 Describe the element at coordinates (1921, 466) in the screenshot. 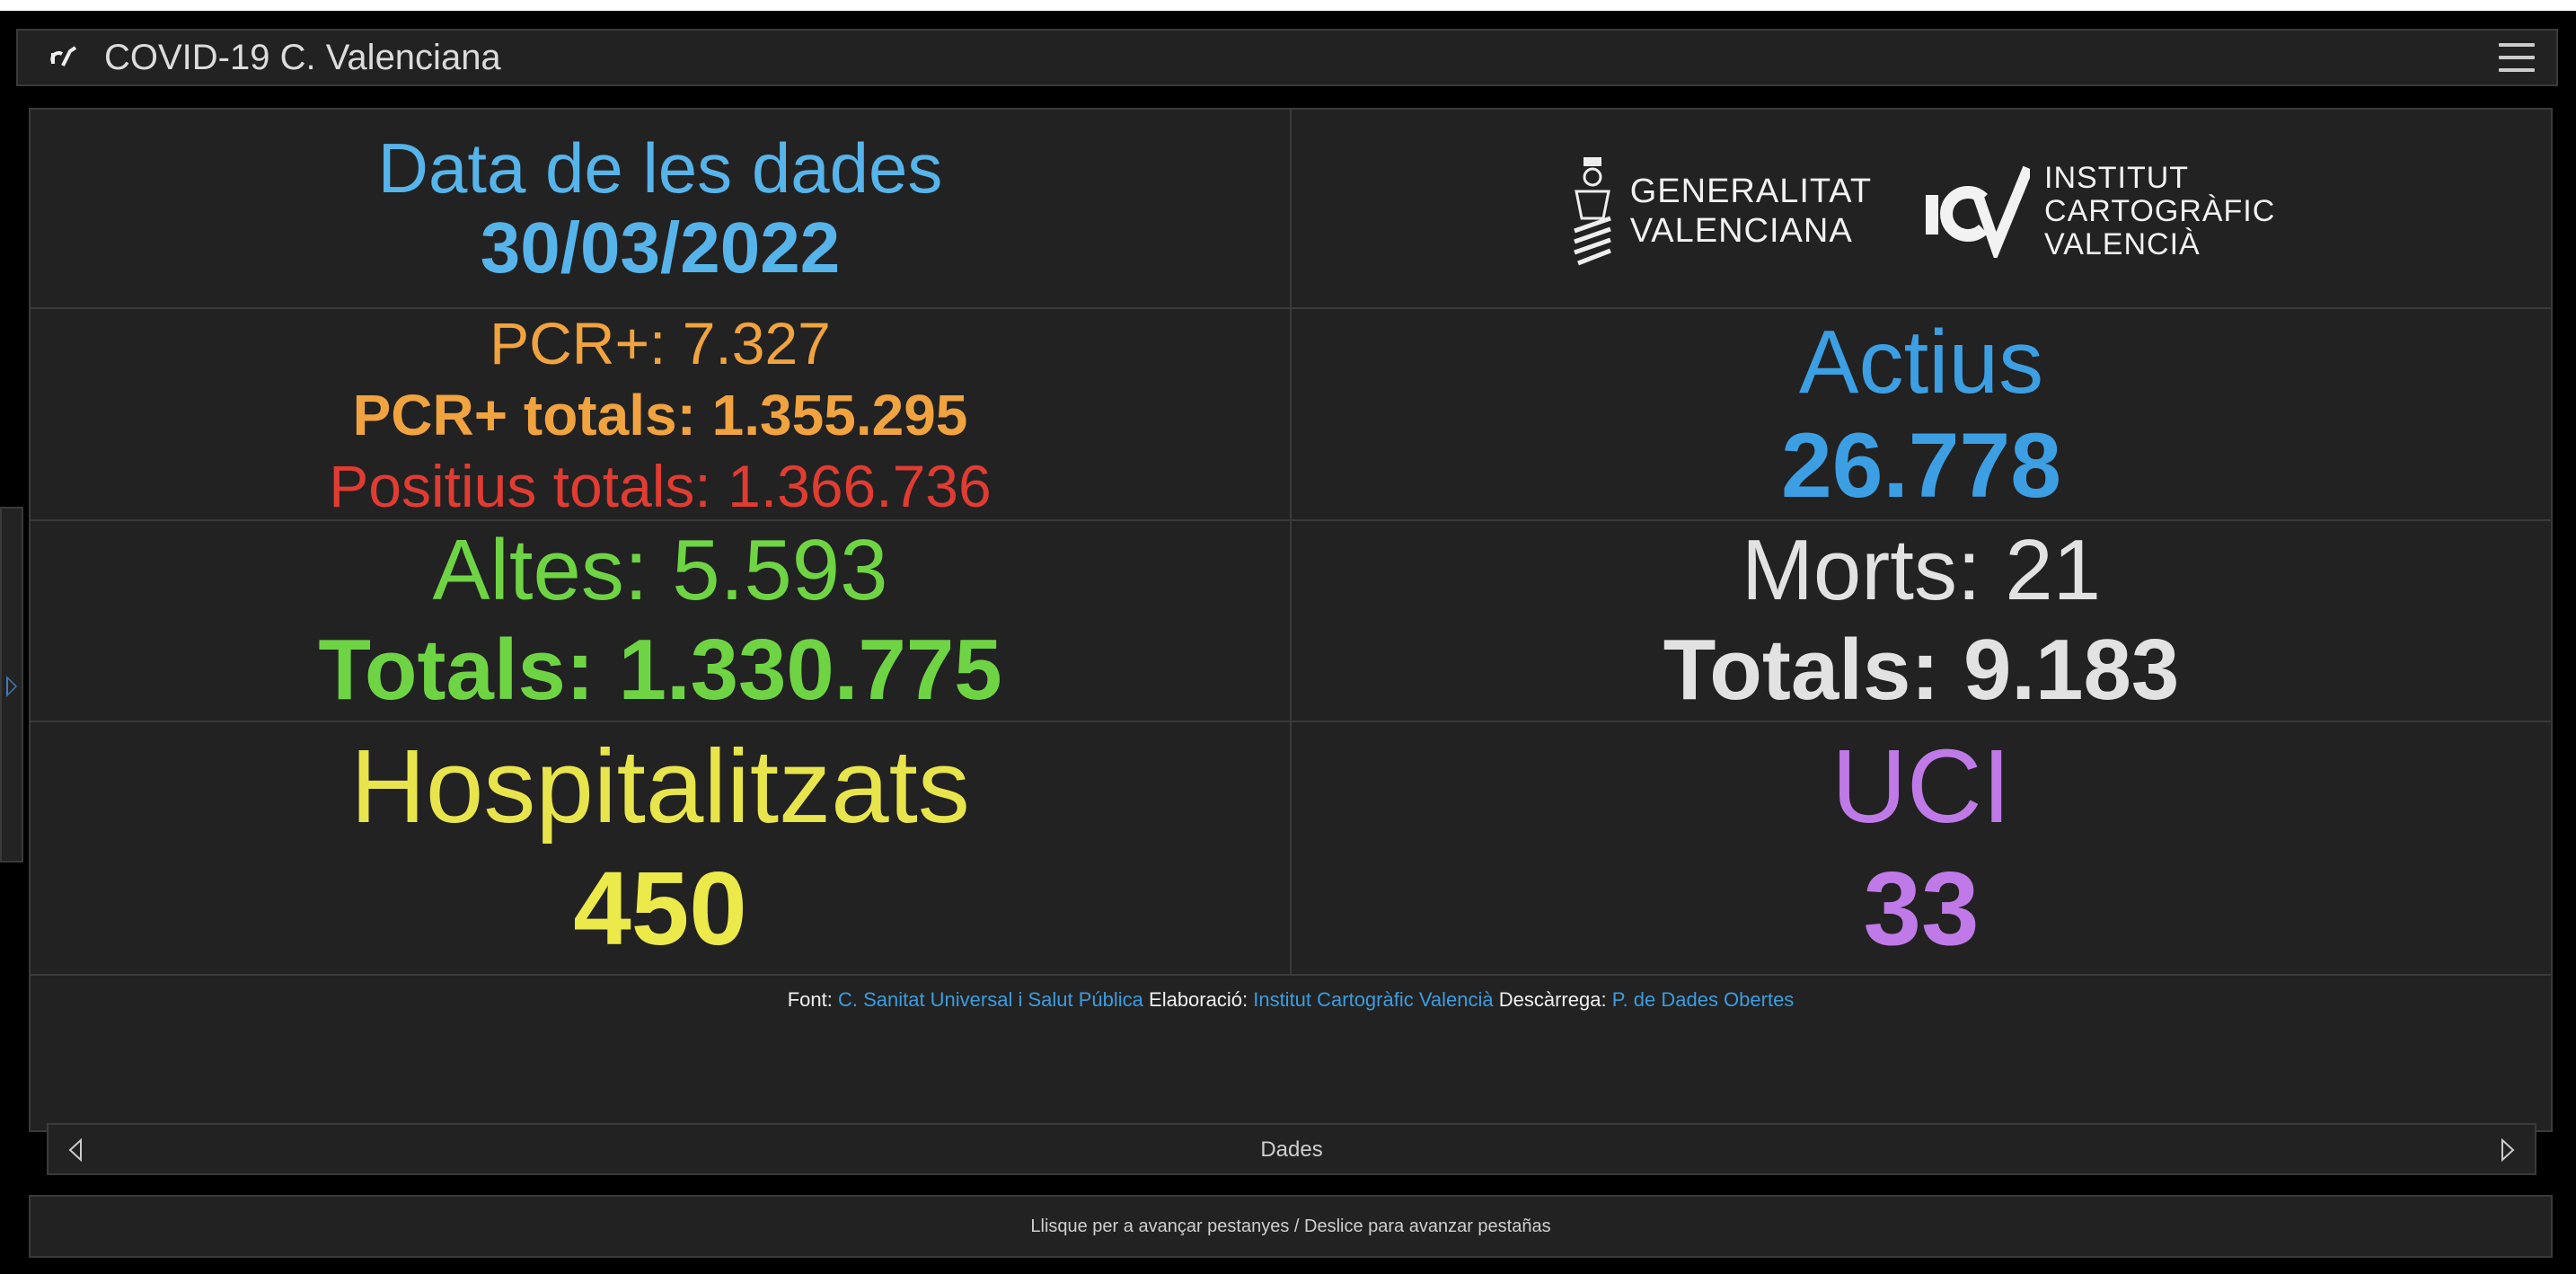

I see `actius-value: 26.778` at that location.